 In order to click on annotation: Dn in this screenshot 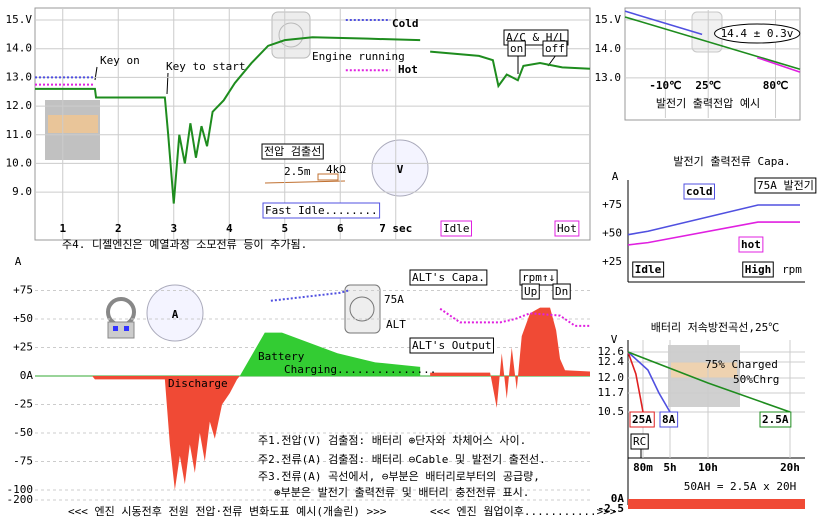, I will do `click(561, 291)`.